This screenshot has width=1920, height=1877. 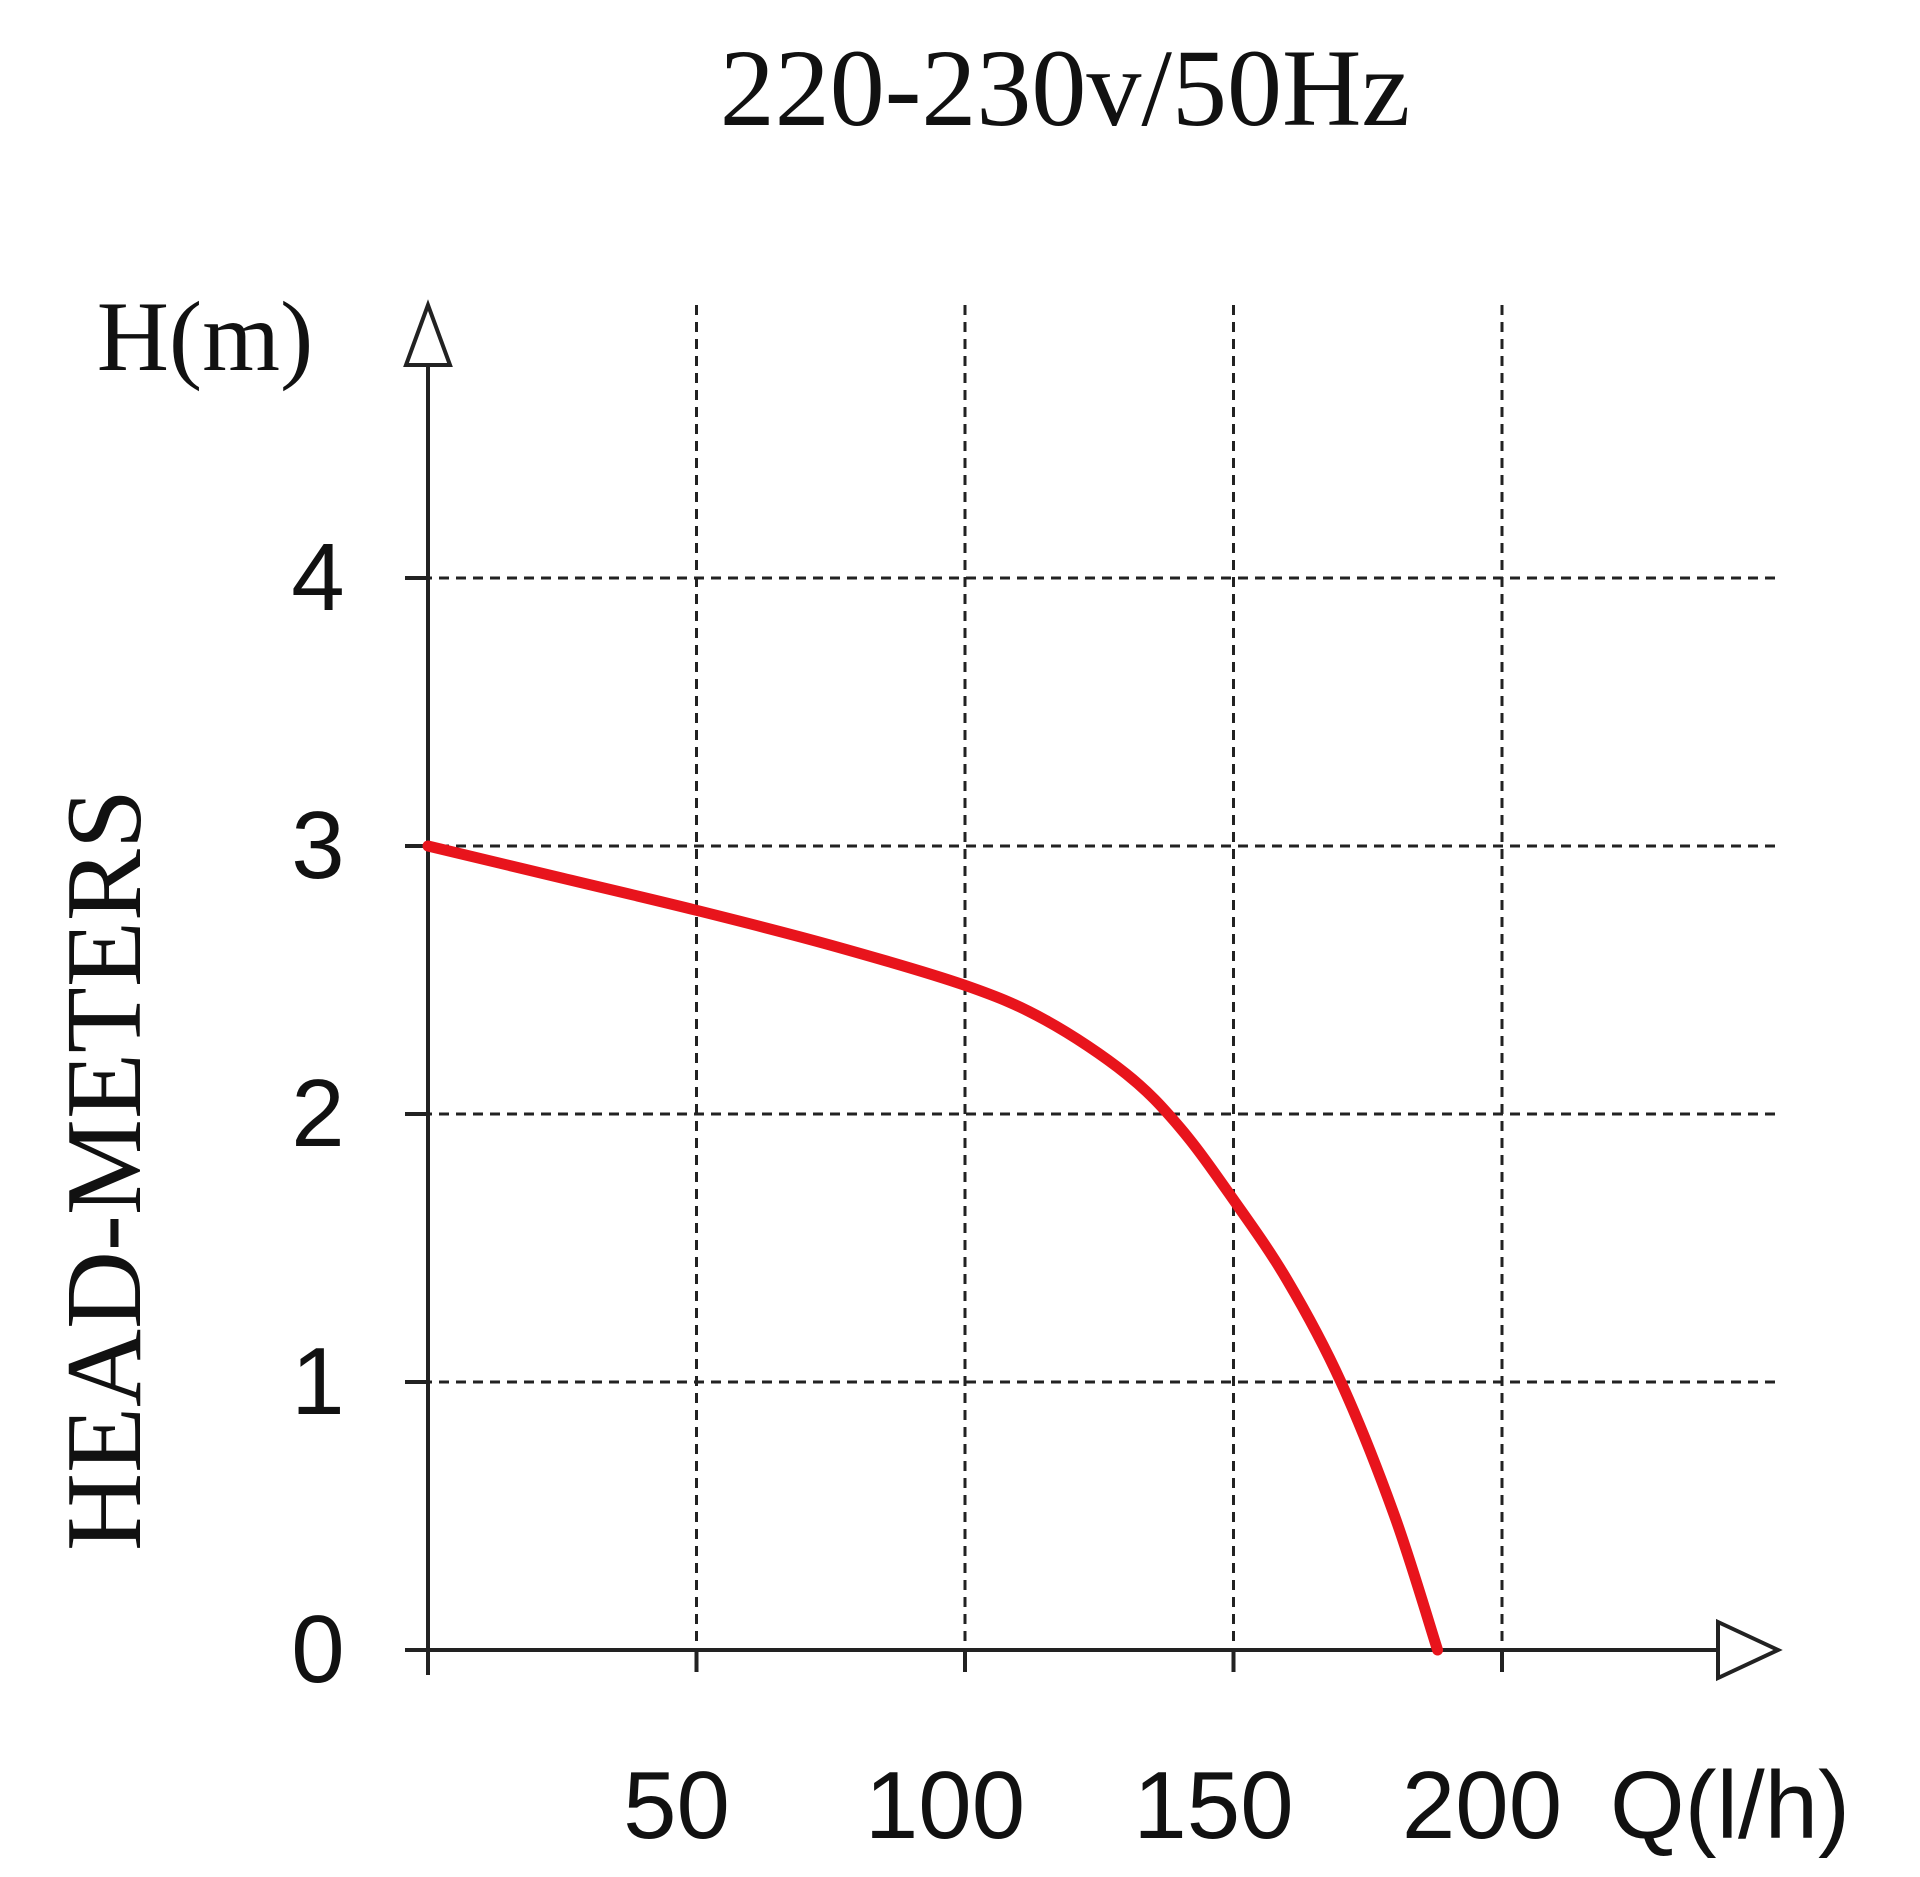 What do you see at coordinates (317, 1381) in the screenshot?
I see `y-tick-label: 1` at bounding box center [317, 1381].